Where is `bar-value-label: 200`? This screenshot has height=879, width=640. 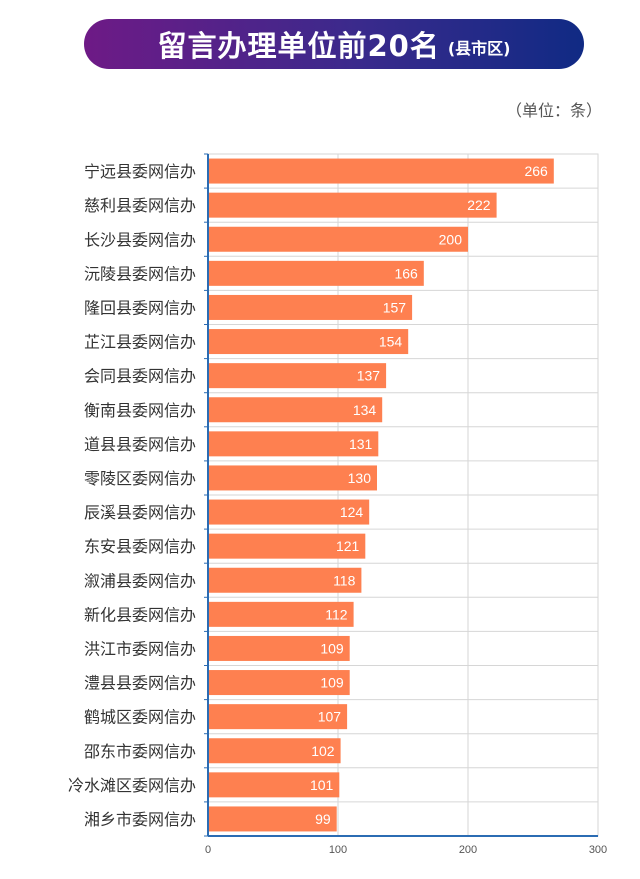 bar-value-label: 200 is located at coordinates (451, 239).